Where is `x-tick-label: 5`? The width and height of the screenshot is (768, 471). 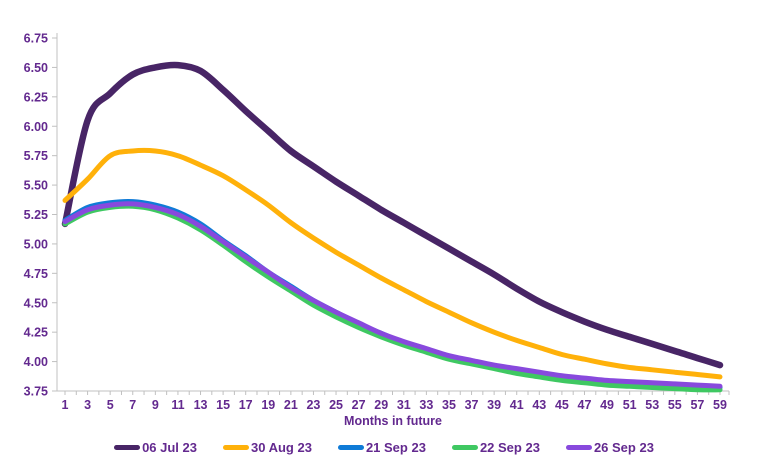
x-tick-label: 5 is located at coordinates (110, 405).